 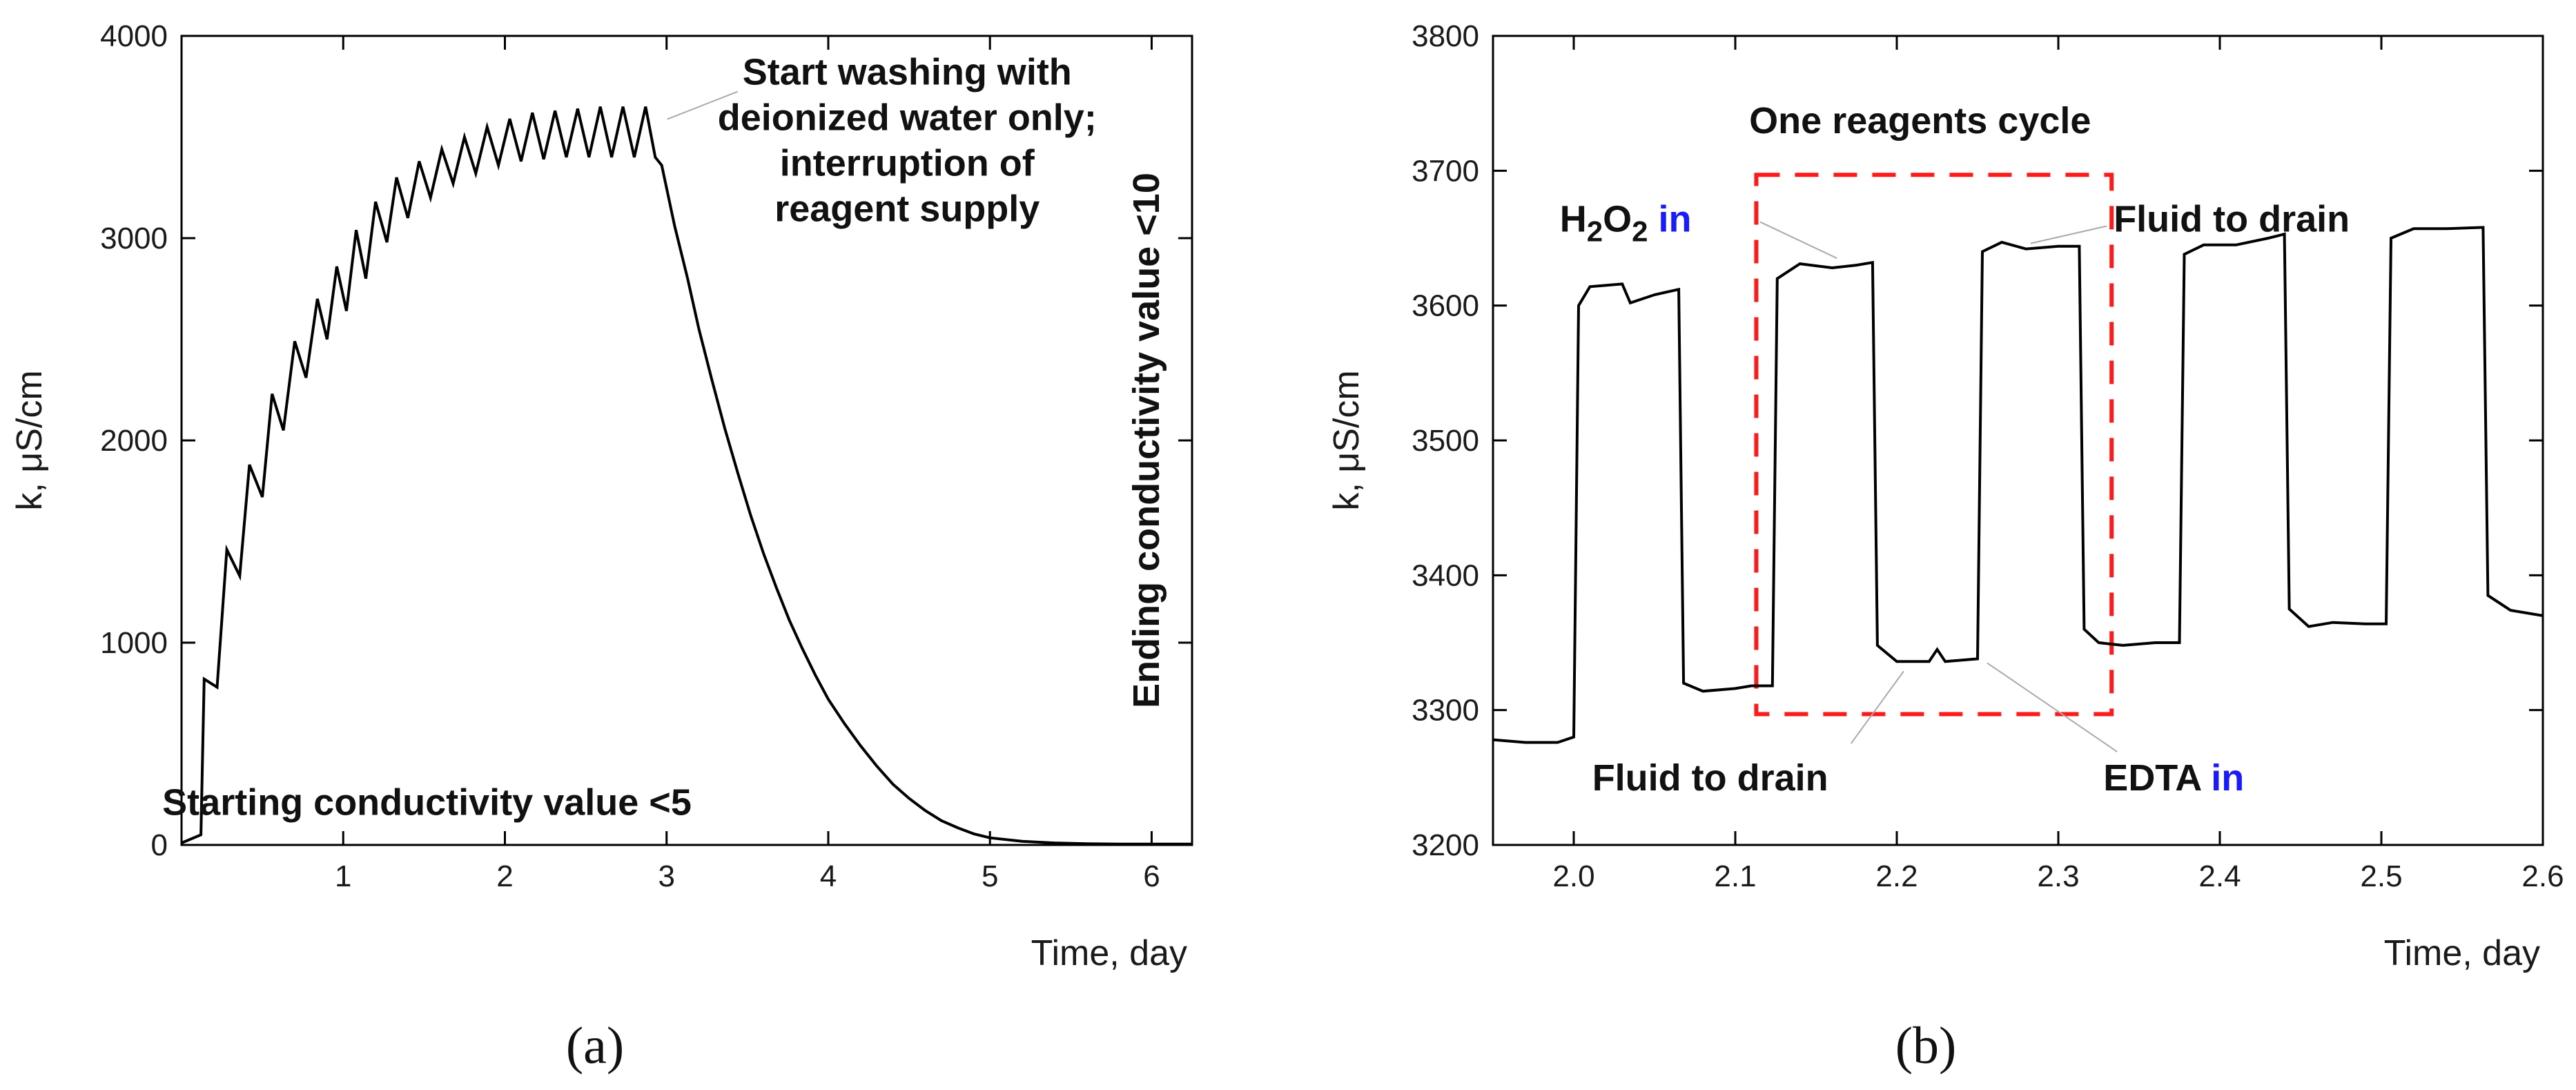 What do you see at coordinates (703, 105) in the screenshot?
I see `annotation-washing-pointer` at bounding box center [703, 105].